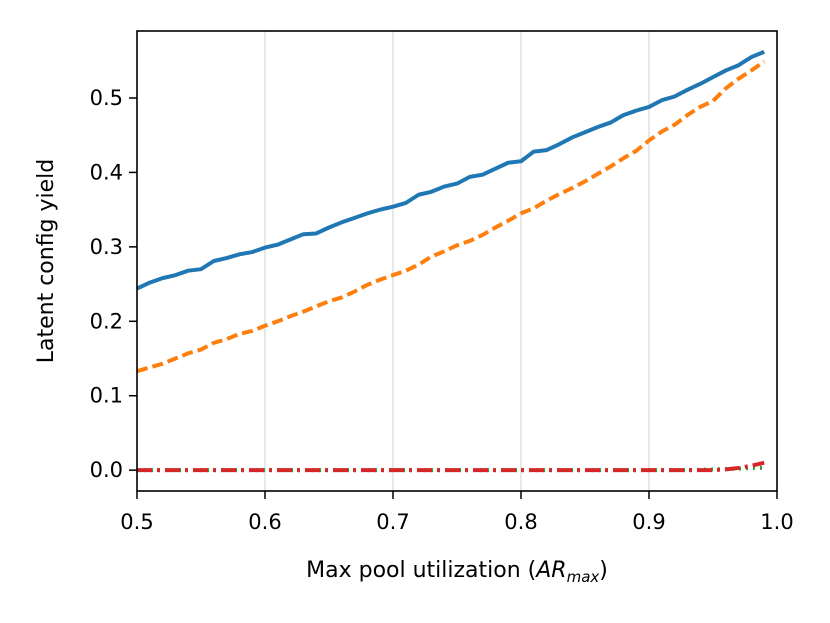  I want to click on y-axis-label: Latent config yield, so click(46, 261).